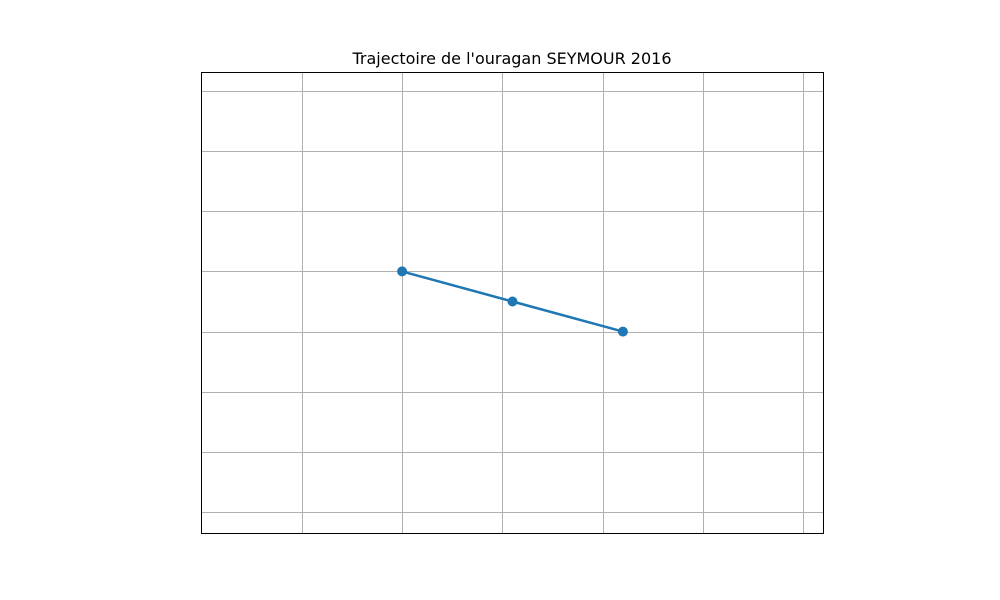 Image resolution: width=1000 pixels, height=600 pixels. I want to click on series-group, so click(512, 301).